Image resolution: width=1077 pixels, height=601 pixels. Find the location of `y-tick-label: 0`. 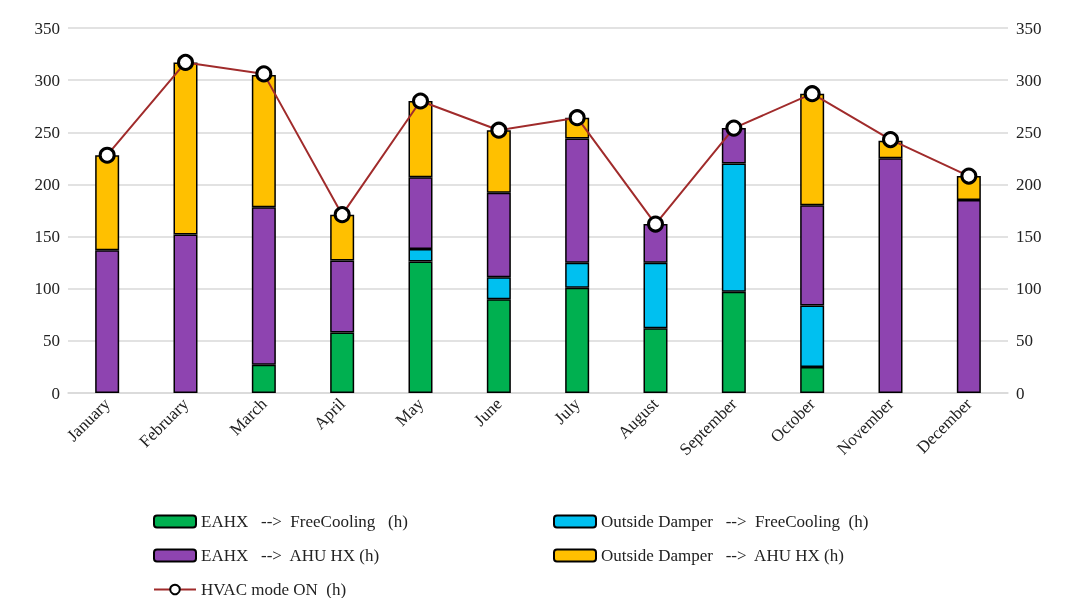

y-tick-label: 0 is located at coordinates (55, 393).